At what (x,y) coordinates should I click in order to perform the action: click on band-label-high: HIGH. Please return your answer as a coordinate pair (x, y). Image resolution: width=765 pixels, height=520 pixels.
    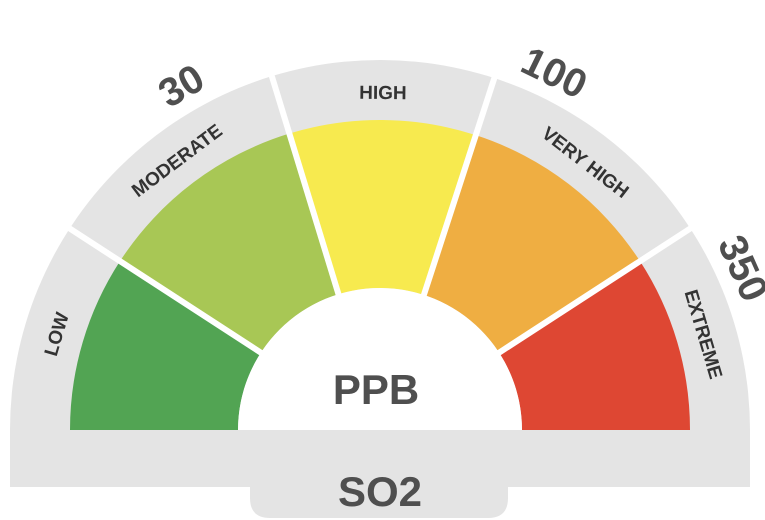
    Looking at the image, I should click on (383, 93).